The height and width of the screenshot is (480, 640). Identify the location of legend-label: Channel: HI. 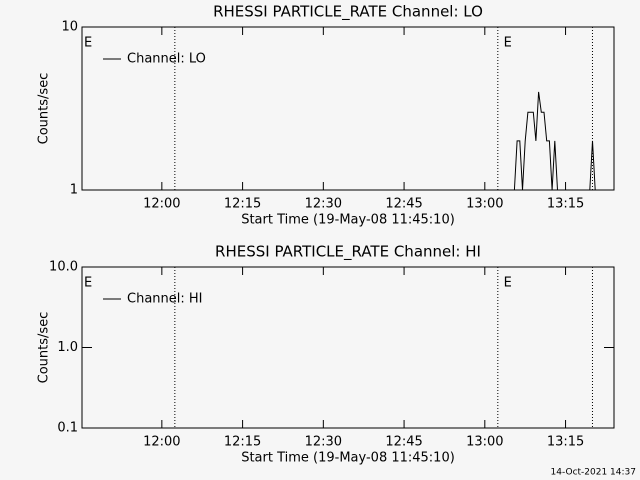
(165, 299).